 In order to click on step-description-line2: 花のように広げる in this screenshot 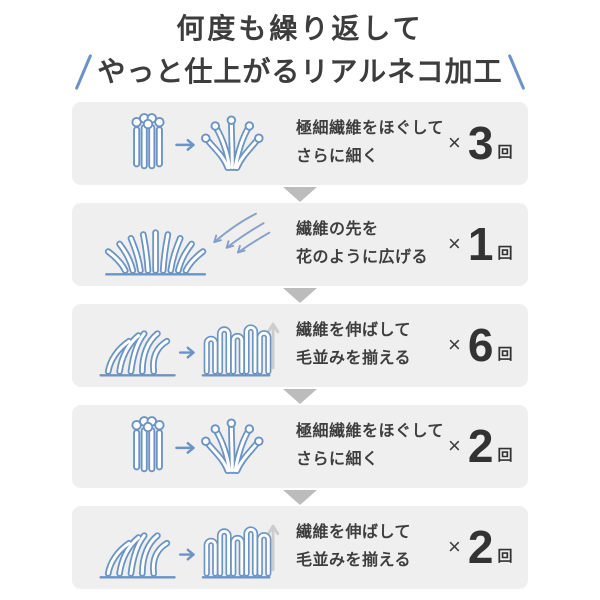, I will do `click(362, 258)`.